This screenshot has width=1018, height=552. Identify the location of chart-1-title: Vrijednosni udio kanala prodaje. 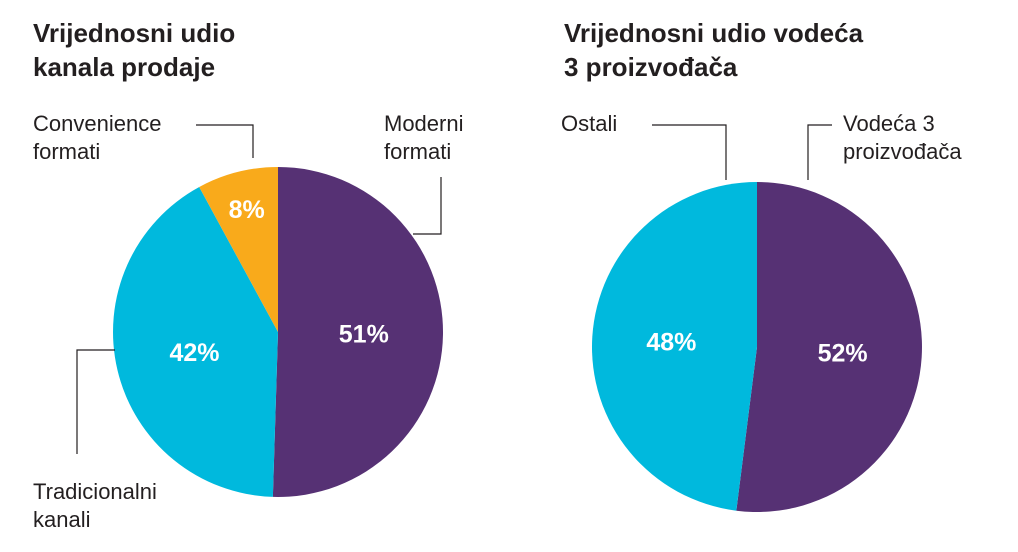
(134, 50).